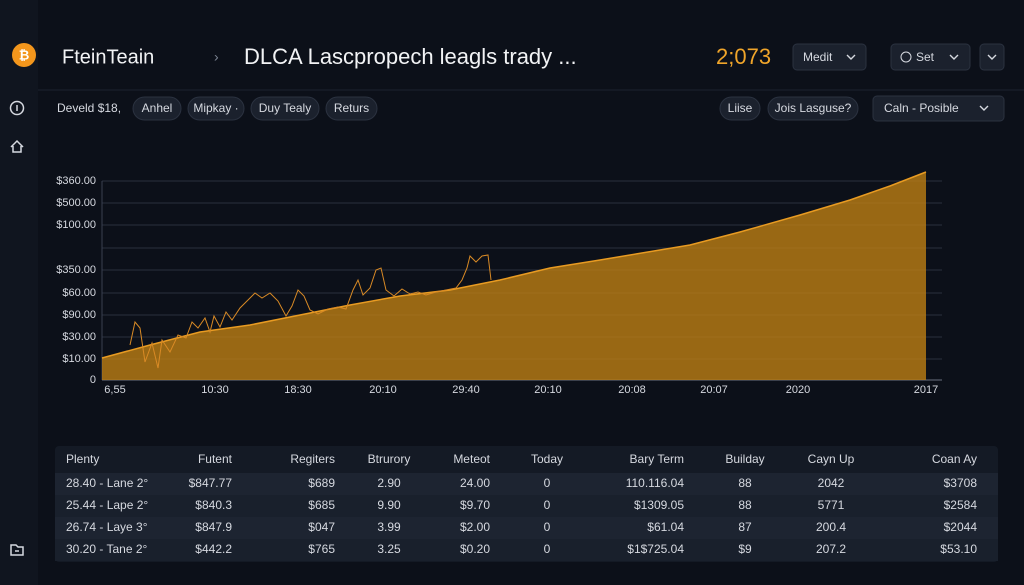  I want to click on table-cell: $9, so click(745, 549).